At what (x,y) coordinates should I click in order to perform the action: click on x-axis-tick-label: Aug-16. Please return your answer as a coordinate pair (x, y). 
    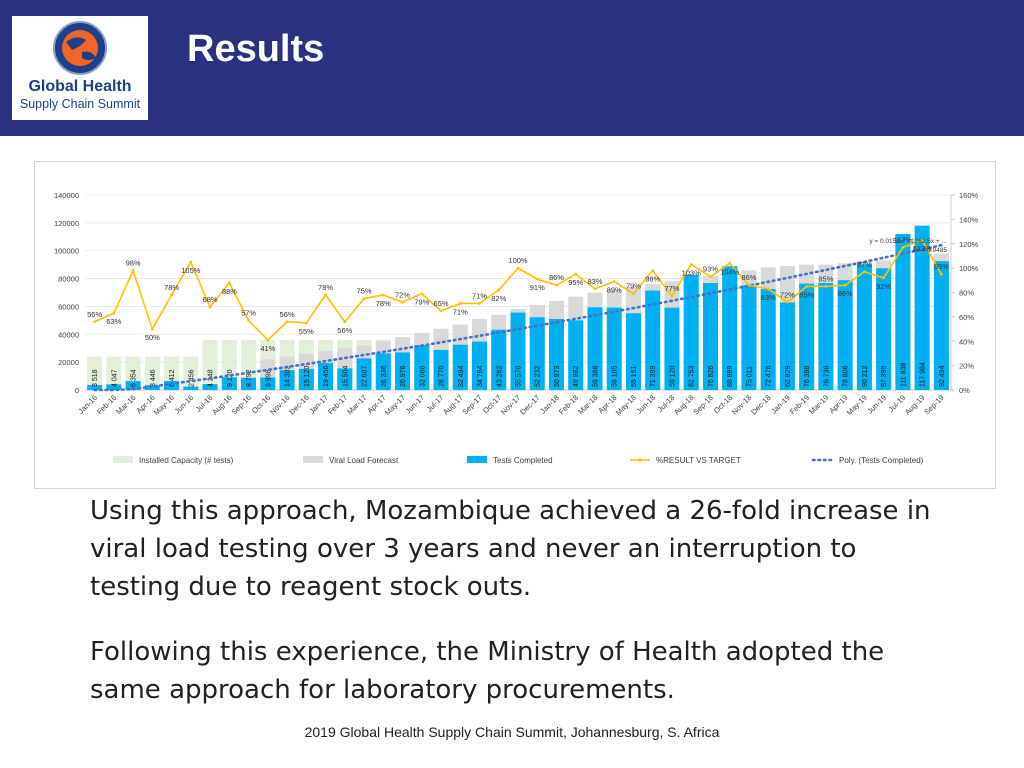
    Looking at the image, I should click on (221, 404).